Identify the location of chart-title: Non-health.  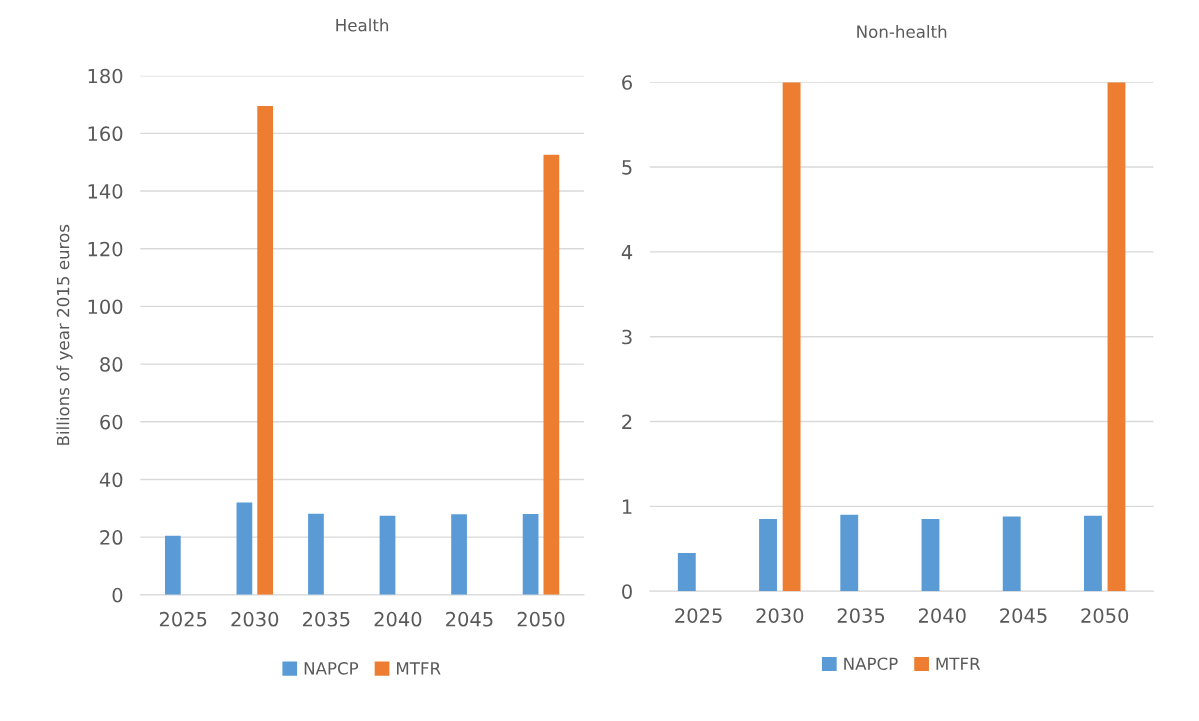
(902, 31).